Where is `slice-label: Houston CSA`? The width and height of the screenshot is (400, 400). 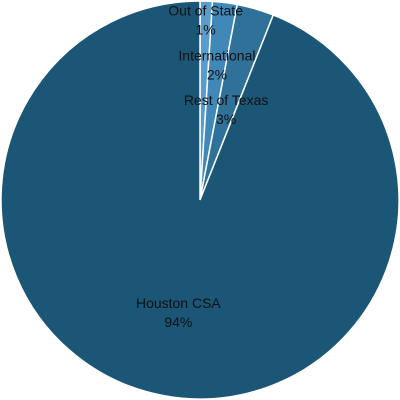 slice-label: Houston CSA is located at coordinates (178, 303).